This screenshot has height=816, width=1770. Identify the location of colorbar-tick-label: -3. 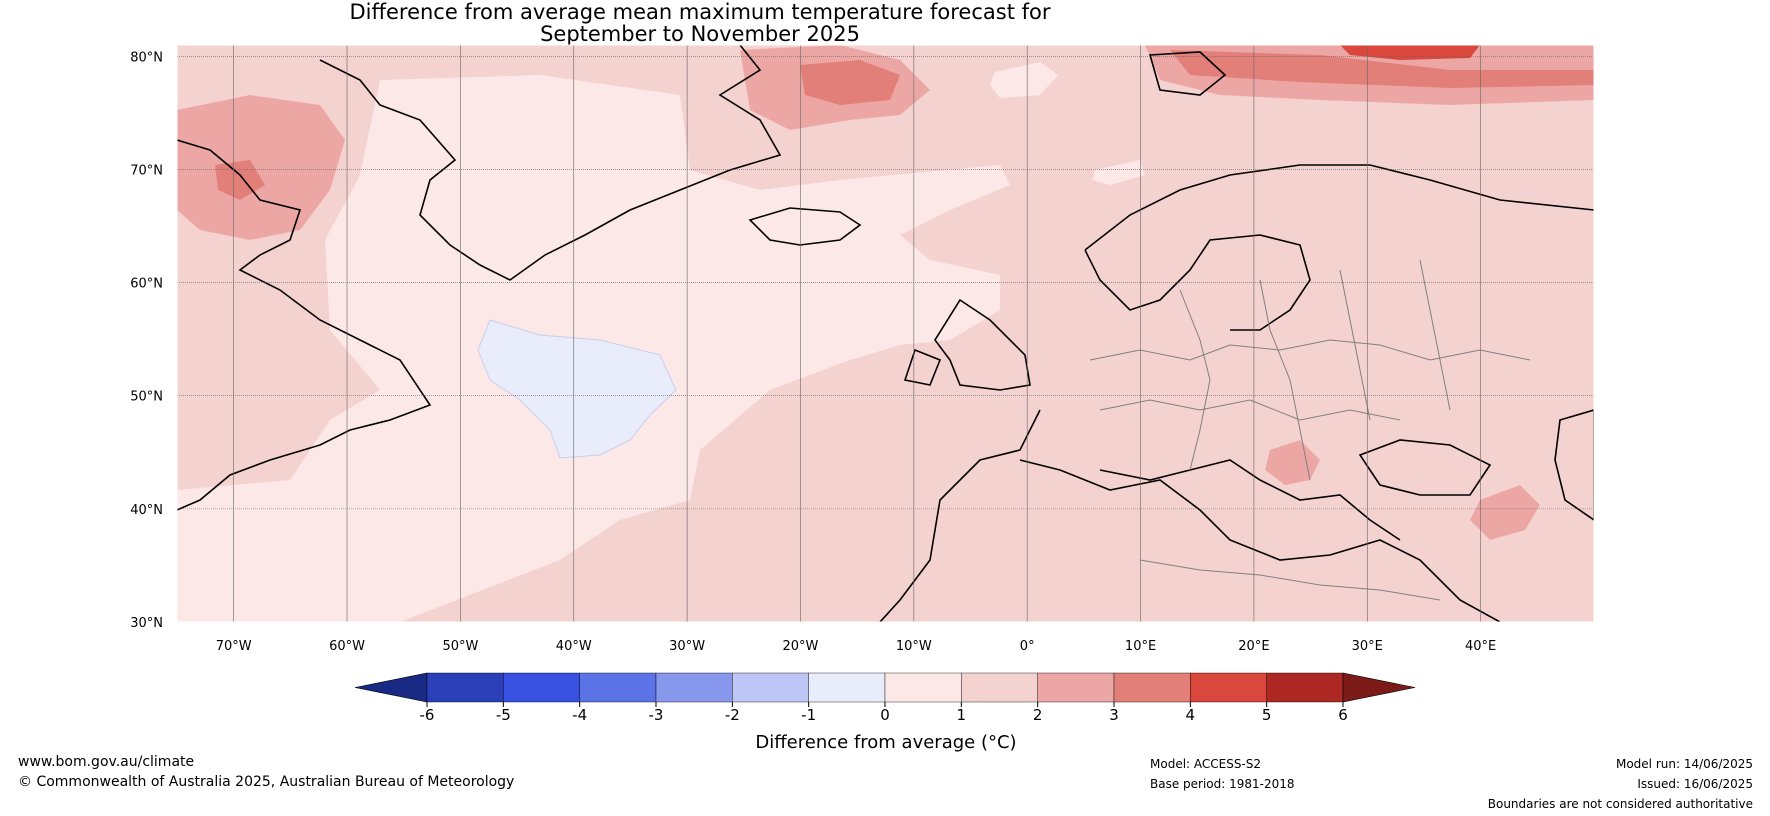
(656, 715).